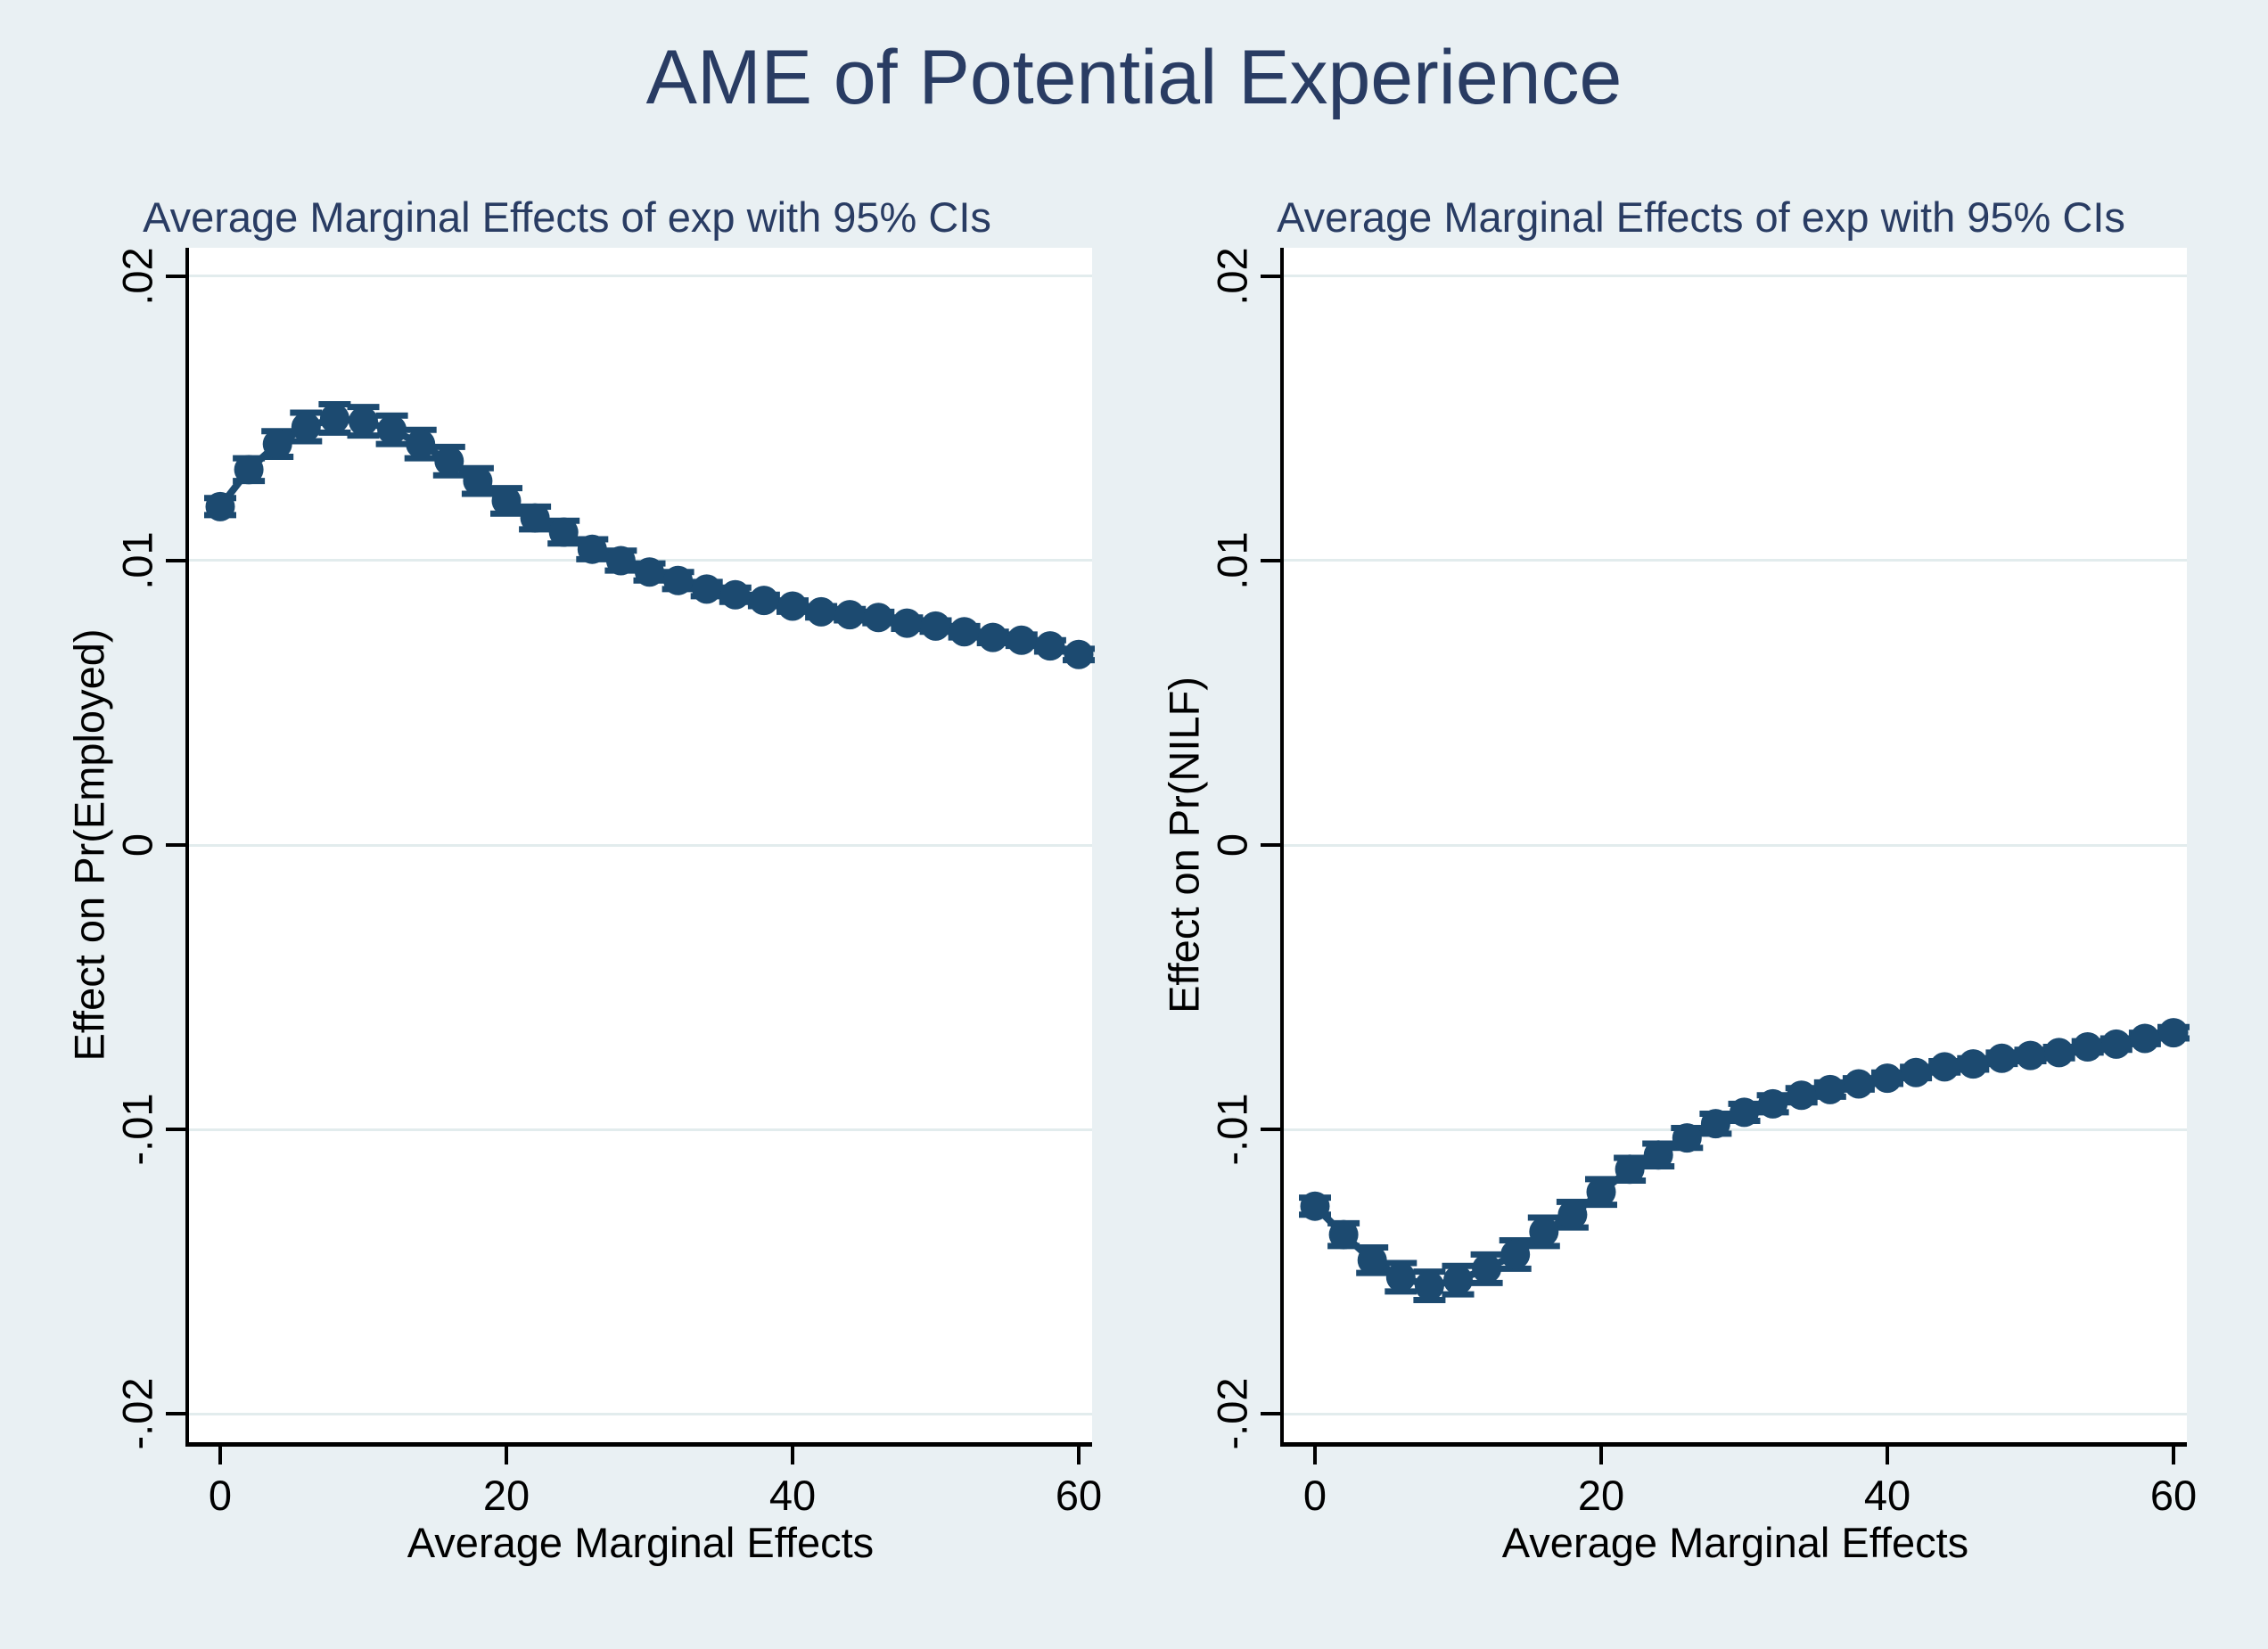 The width and height of the screenshot is (2268, 1649). Describe the element at coordinates (506, 1495) in the screenshot. I see `x-tick-label: 20` at that location.